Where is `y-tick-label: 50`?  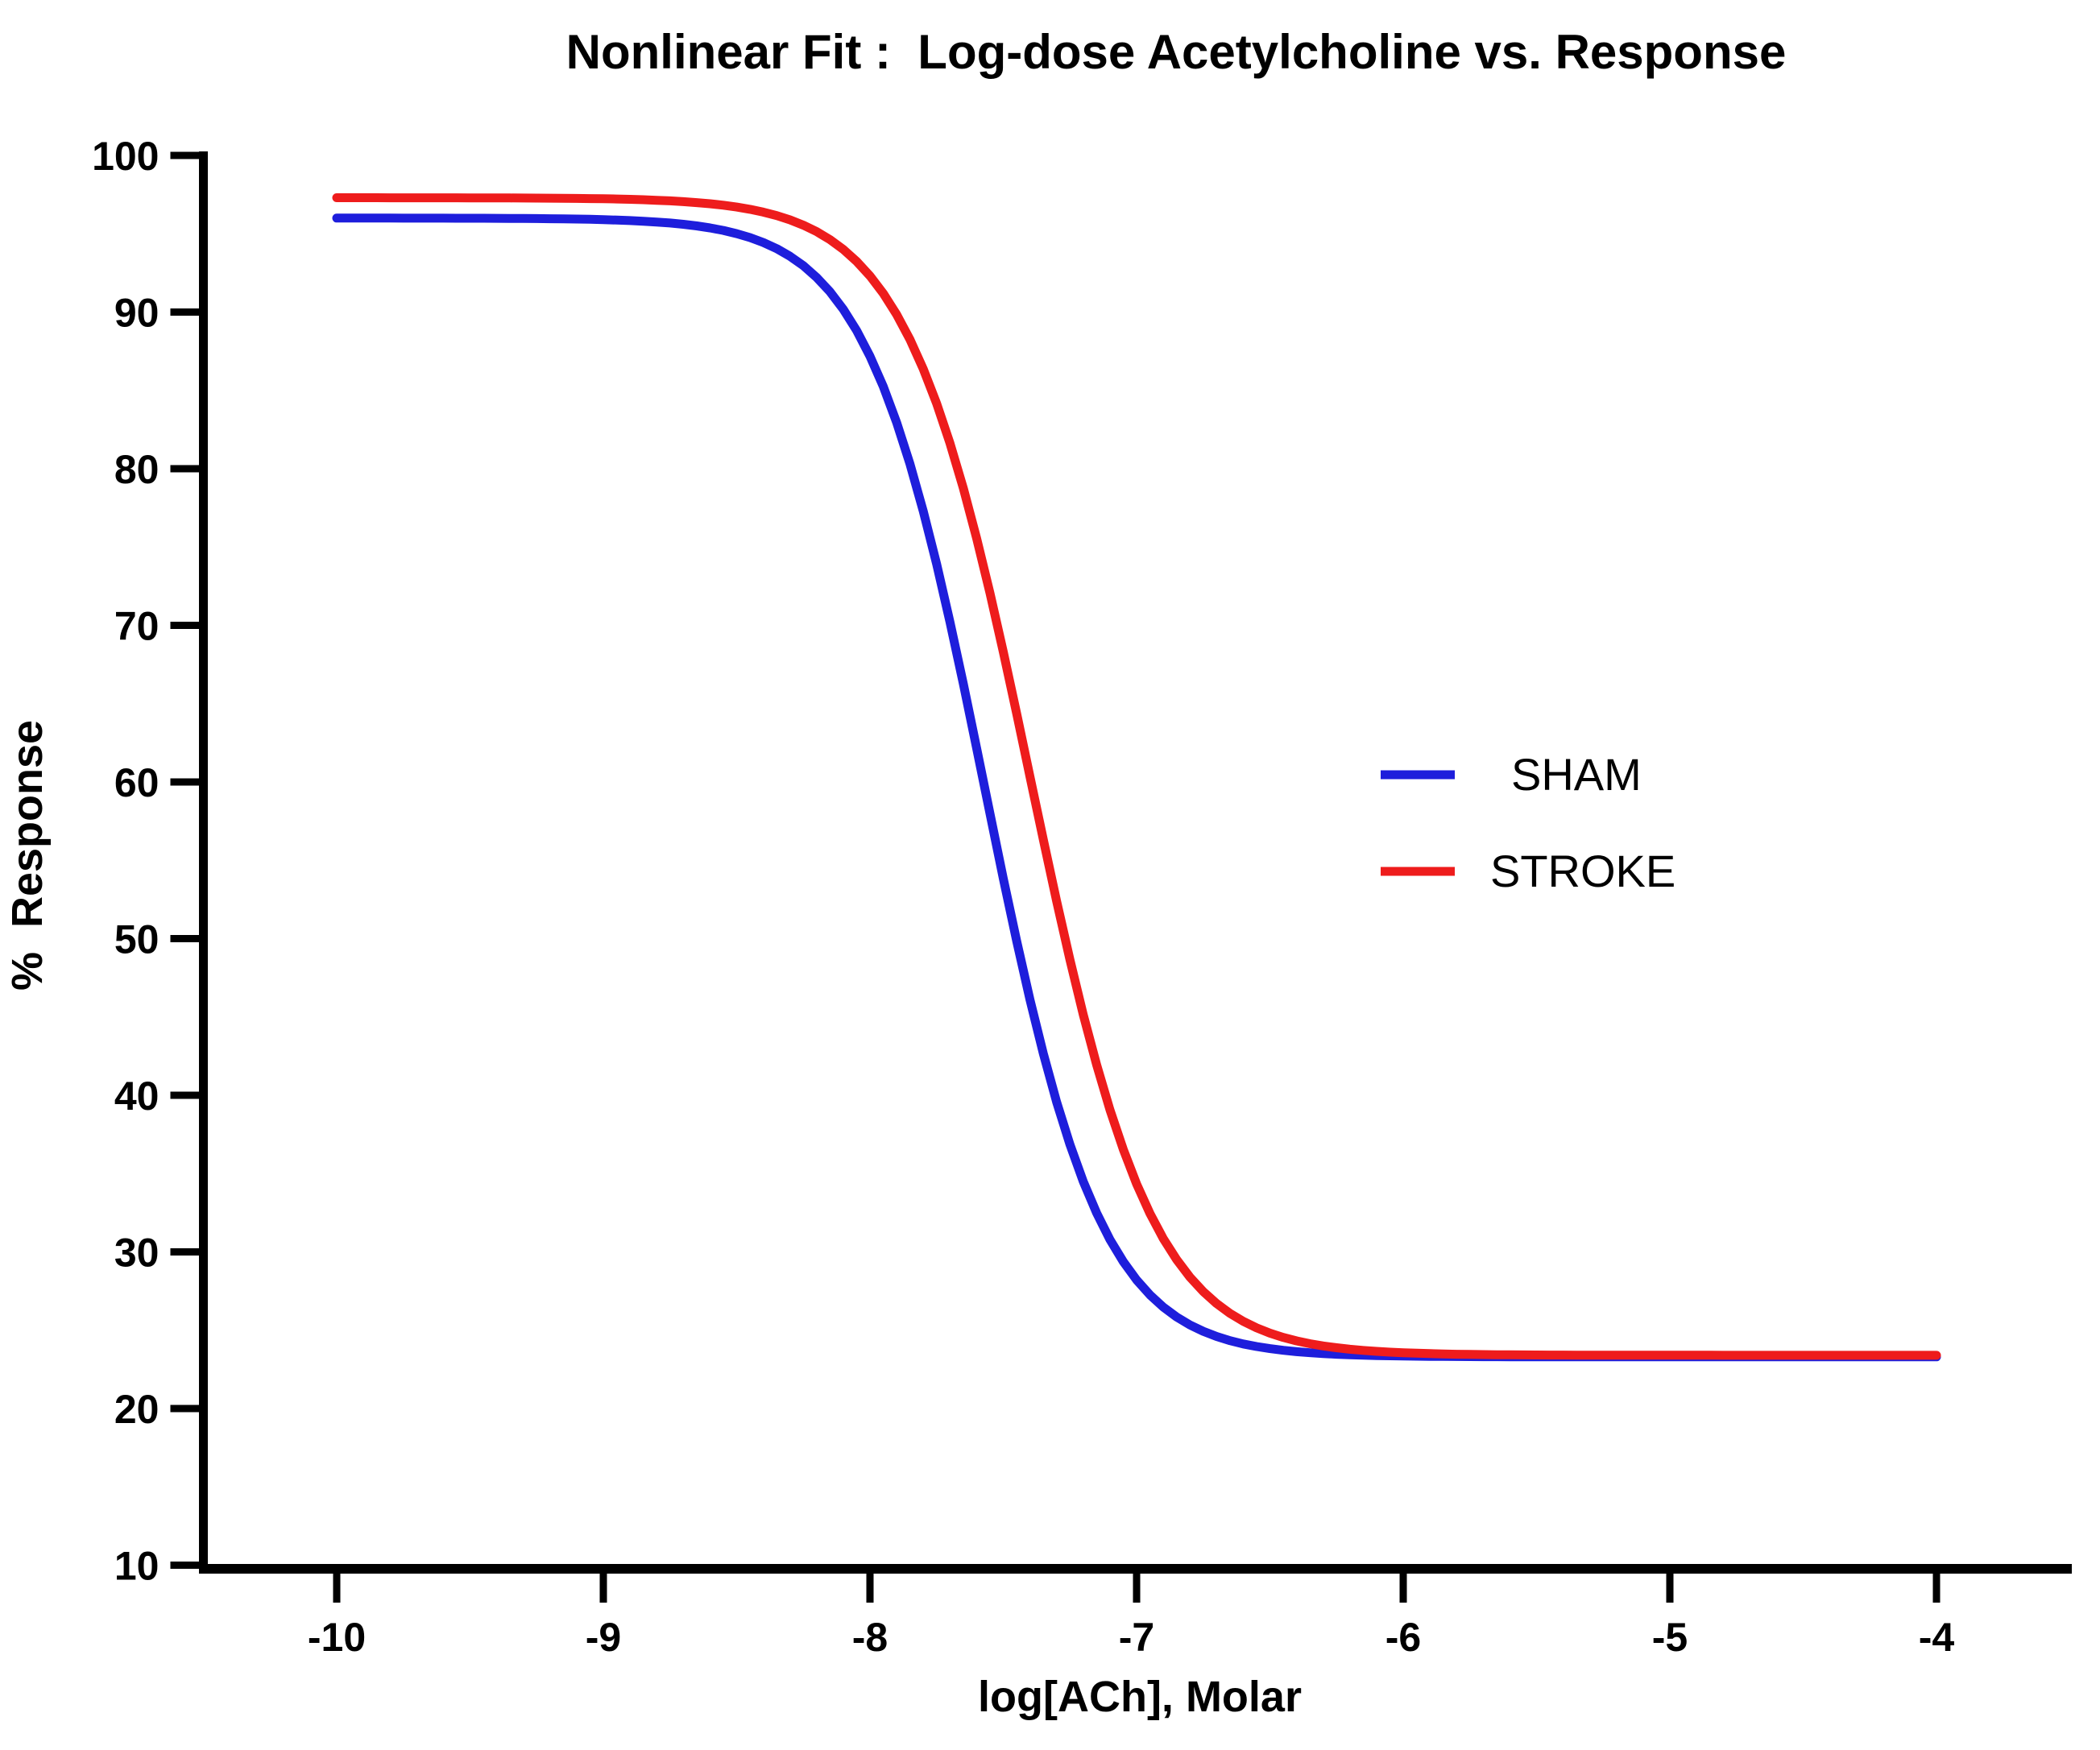 y-tick-label: 50 is located at coordinates (136, 940).